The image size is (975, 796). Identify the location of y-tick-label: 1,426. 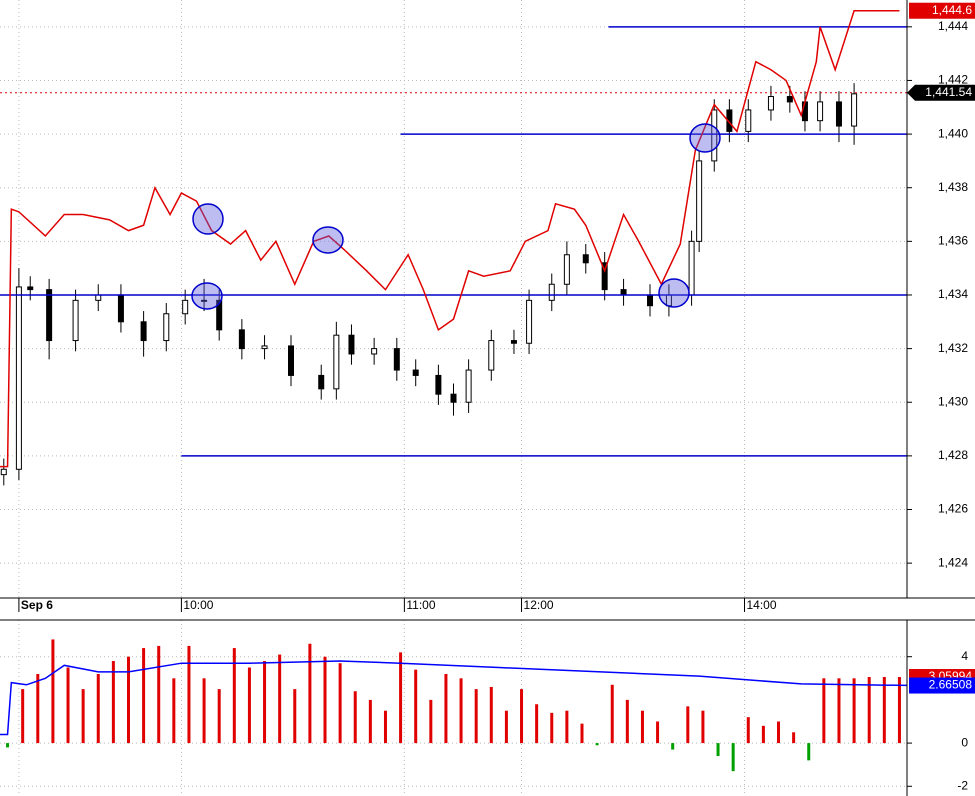
(953, 509).